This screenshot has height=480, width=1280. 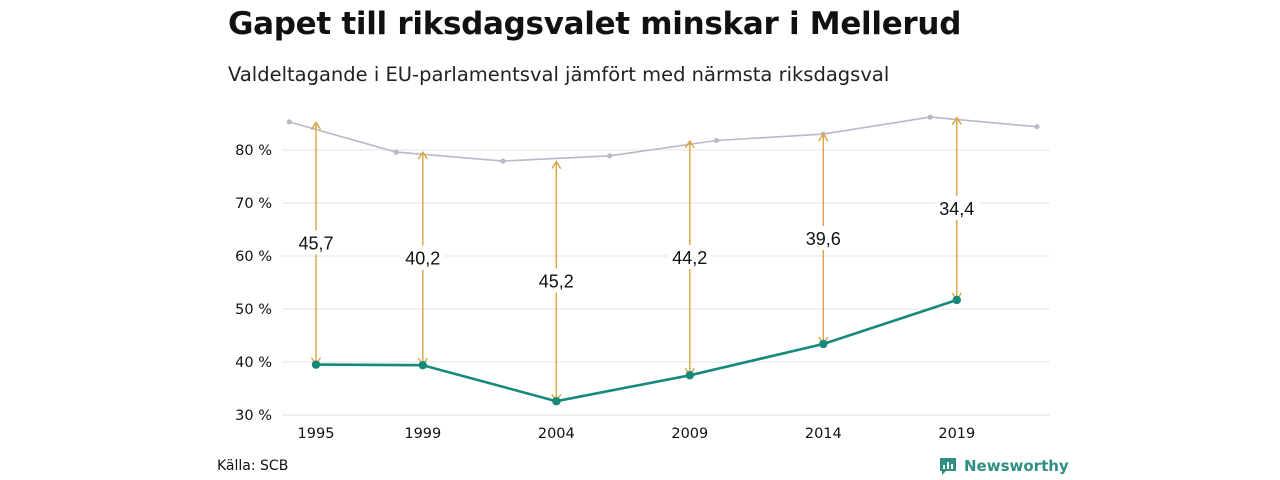 I want to click on brand-name: Newsworthy, so click(x=1016, y=466).